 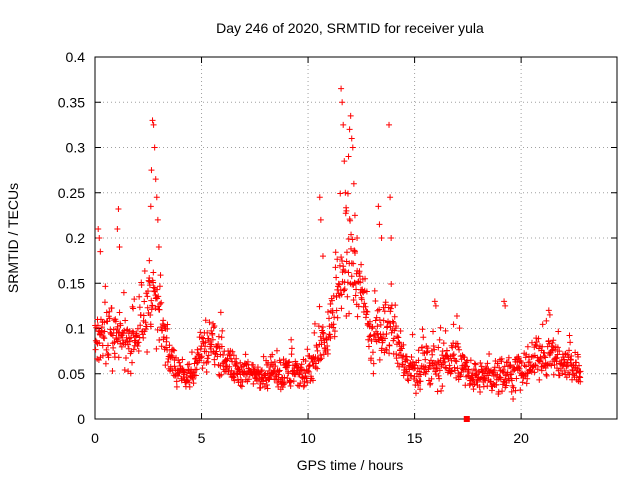 I want to click on x-tick-label: 5, so click(x=202, y=438).